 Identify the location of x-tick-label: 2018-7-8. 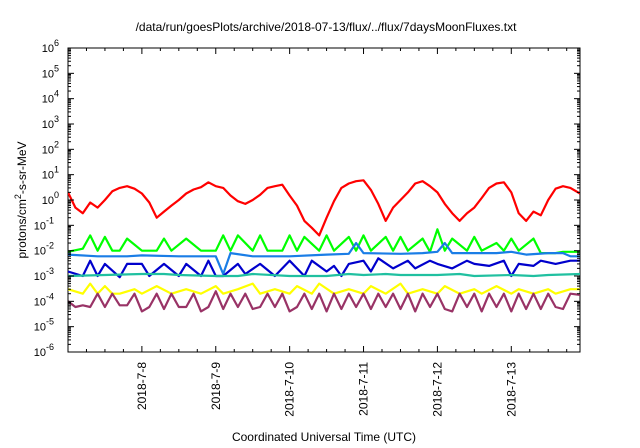
(142, 386).